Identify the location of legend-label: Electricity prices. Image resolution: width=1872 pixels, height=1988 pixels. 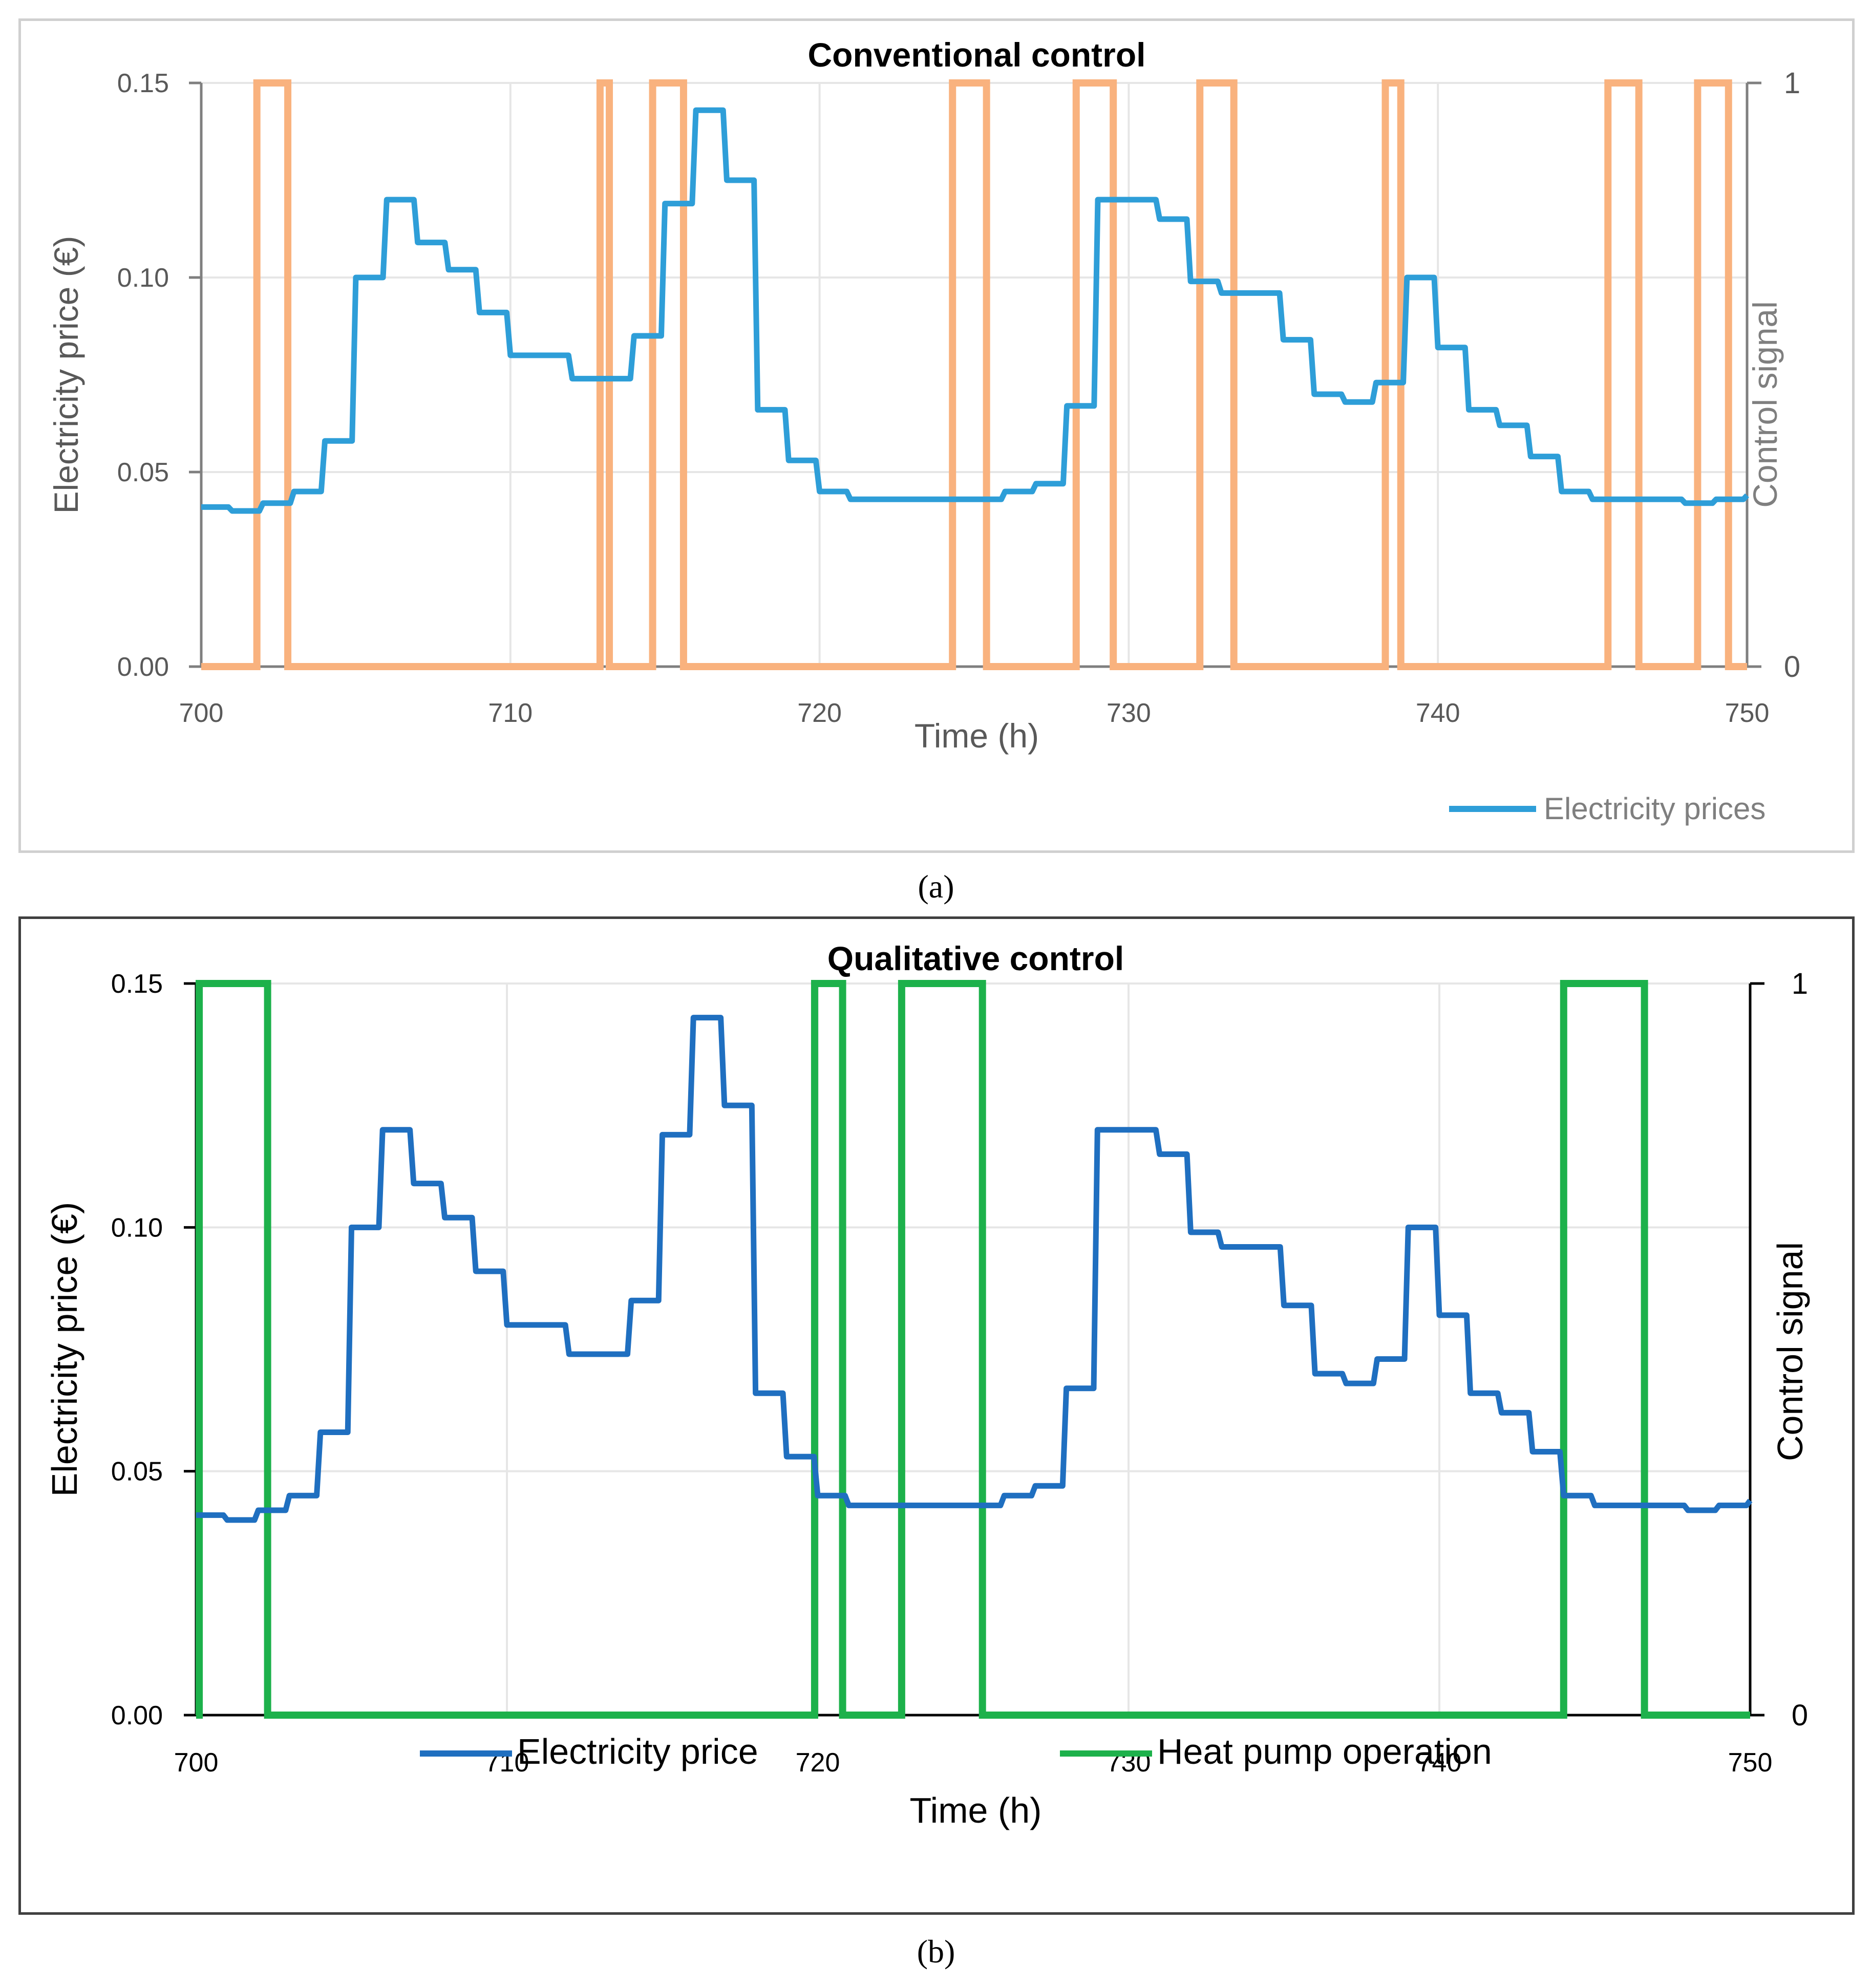
(1654, 809).